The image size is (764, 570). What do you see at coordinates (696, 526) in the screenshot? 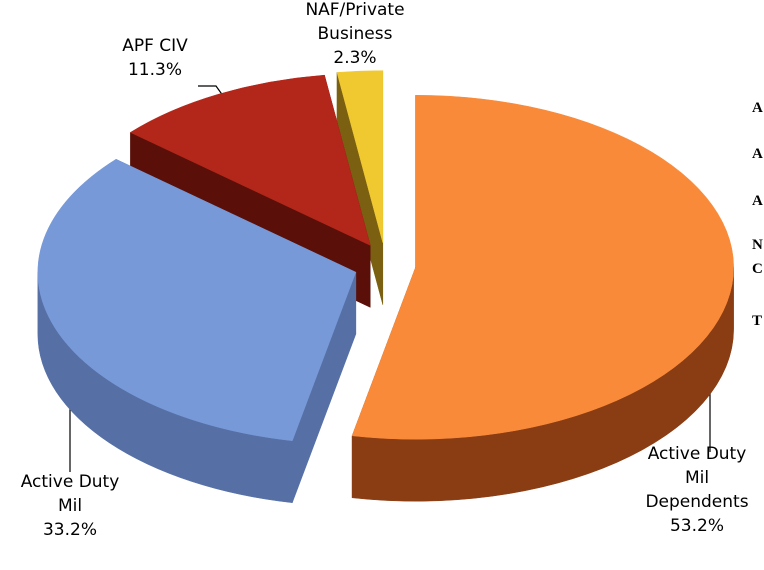
I see `value-label: 53.2%` at bounding box center [696, 526].